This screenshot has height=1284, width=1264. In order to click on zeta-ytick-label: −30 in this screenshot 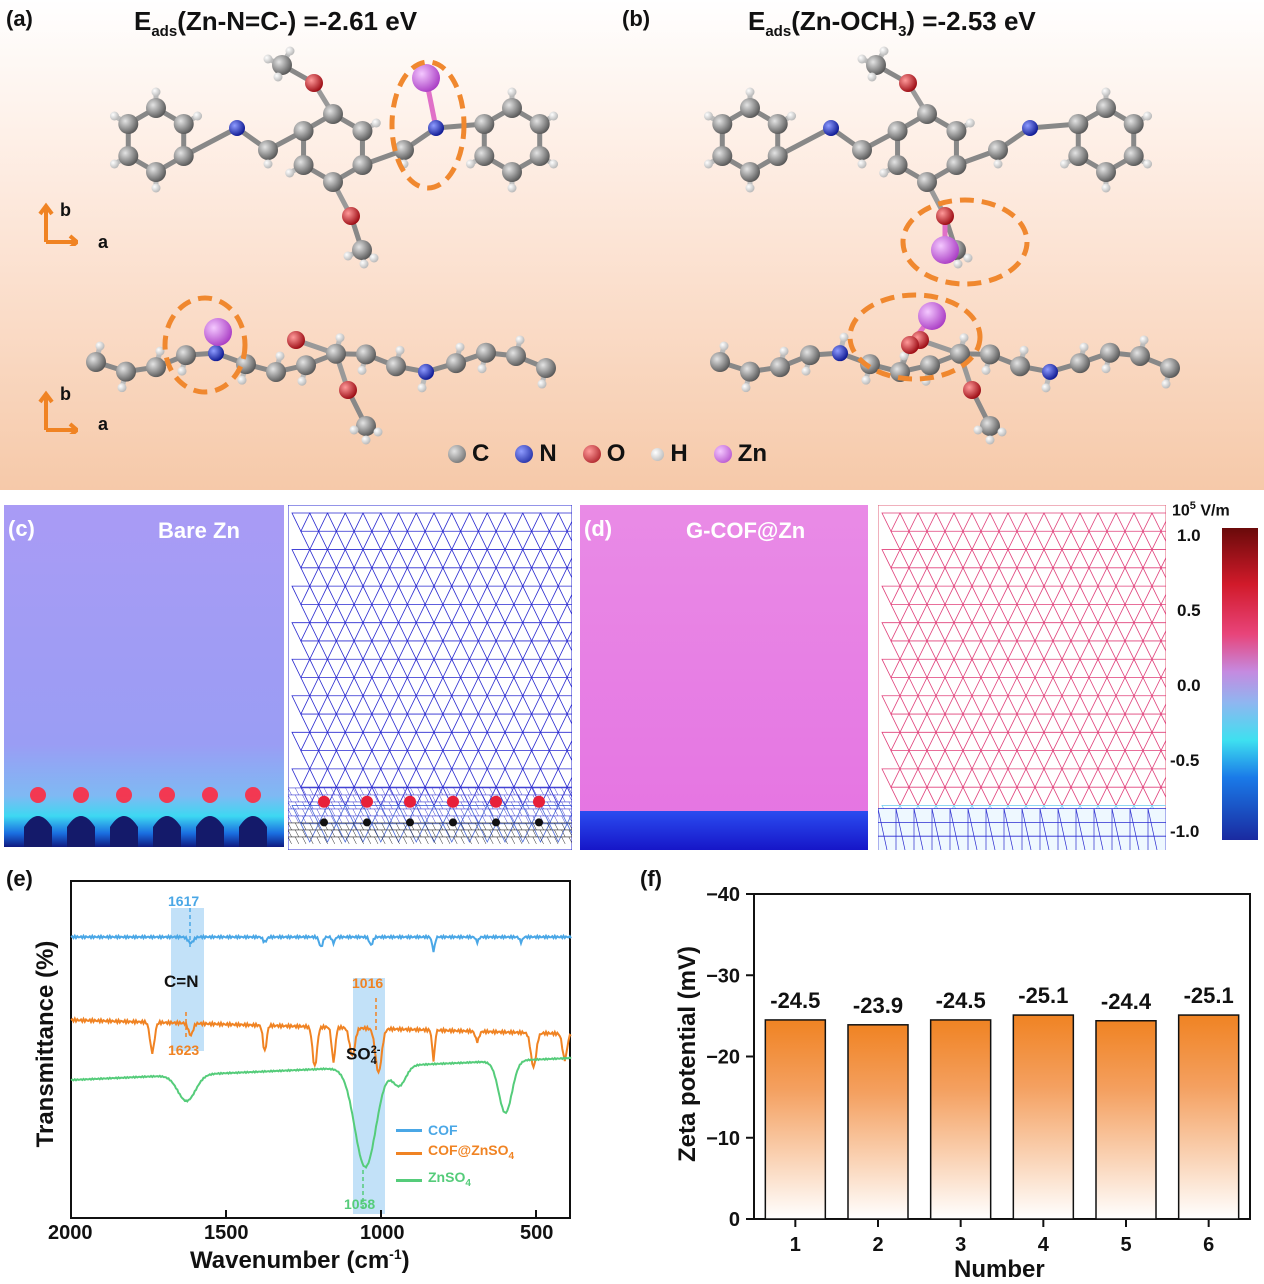, I will do `click(723, 976)`.